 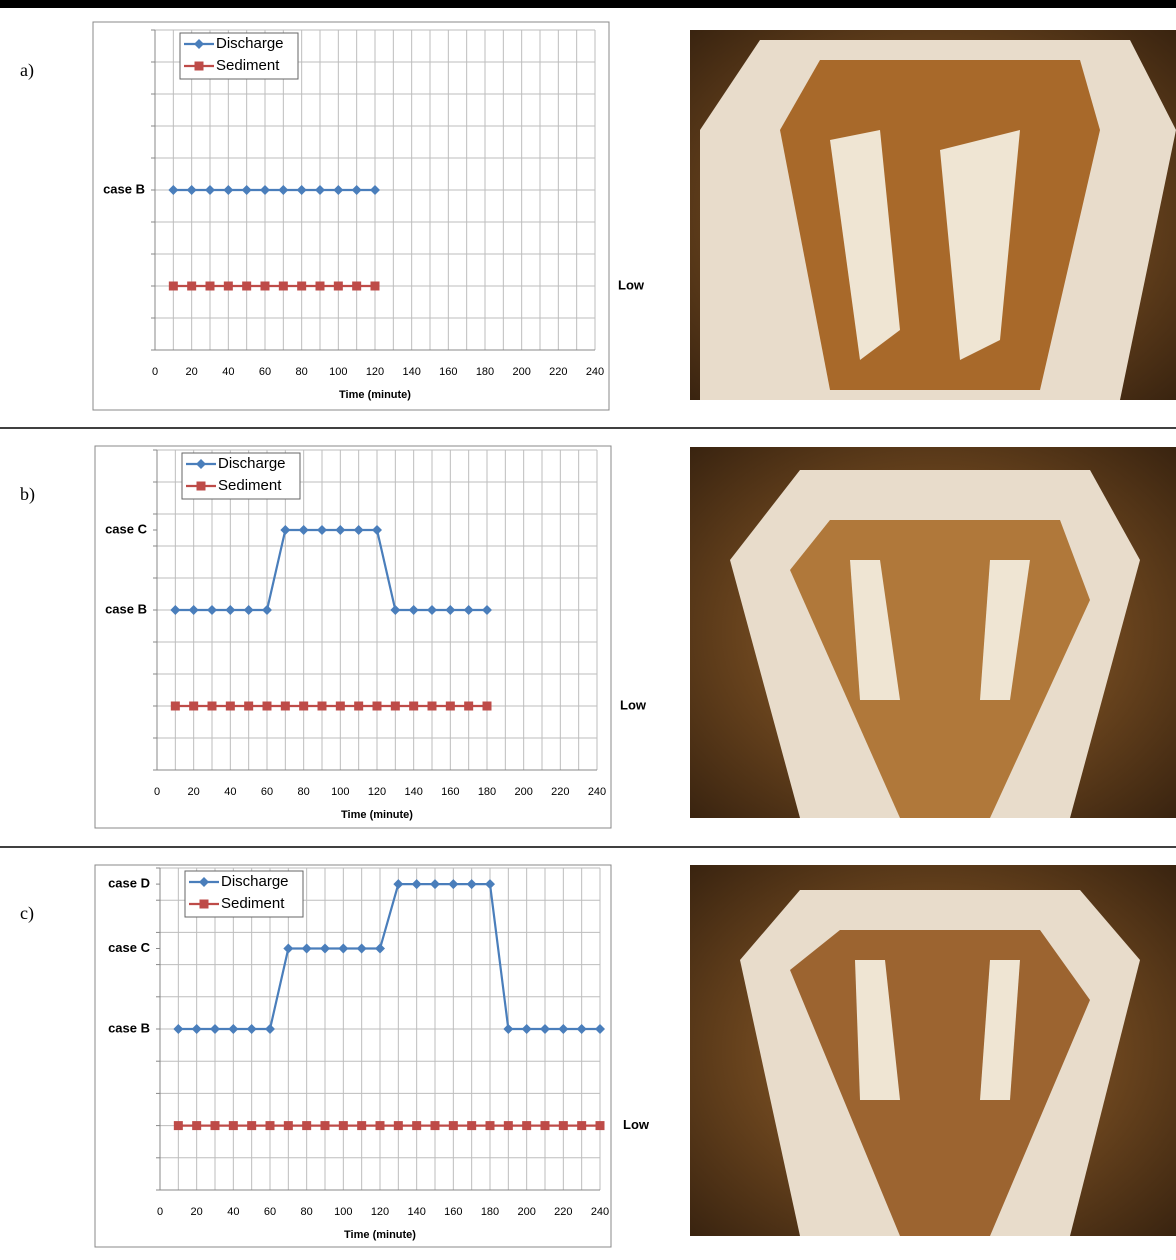 What do you see at coordinates (27, 913) in the screenshot?
I see `panel-label: c)` at bounding box center [27, 913].